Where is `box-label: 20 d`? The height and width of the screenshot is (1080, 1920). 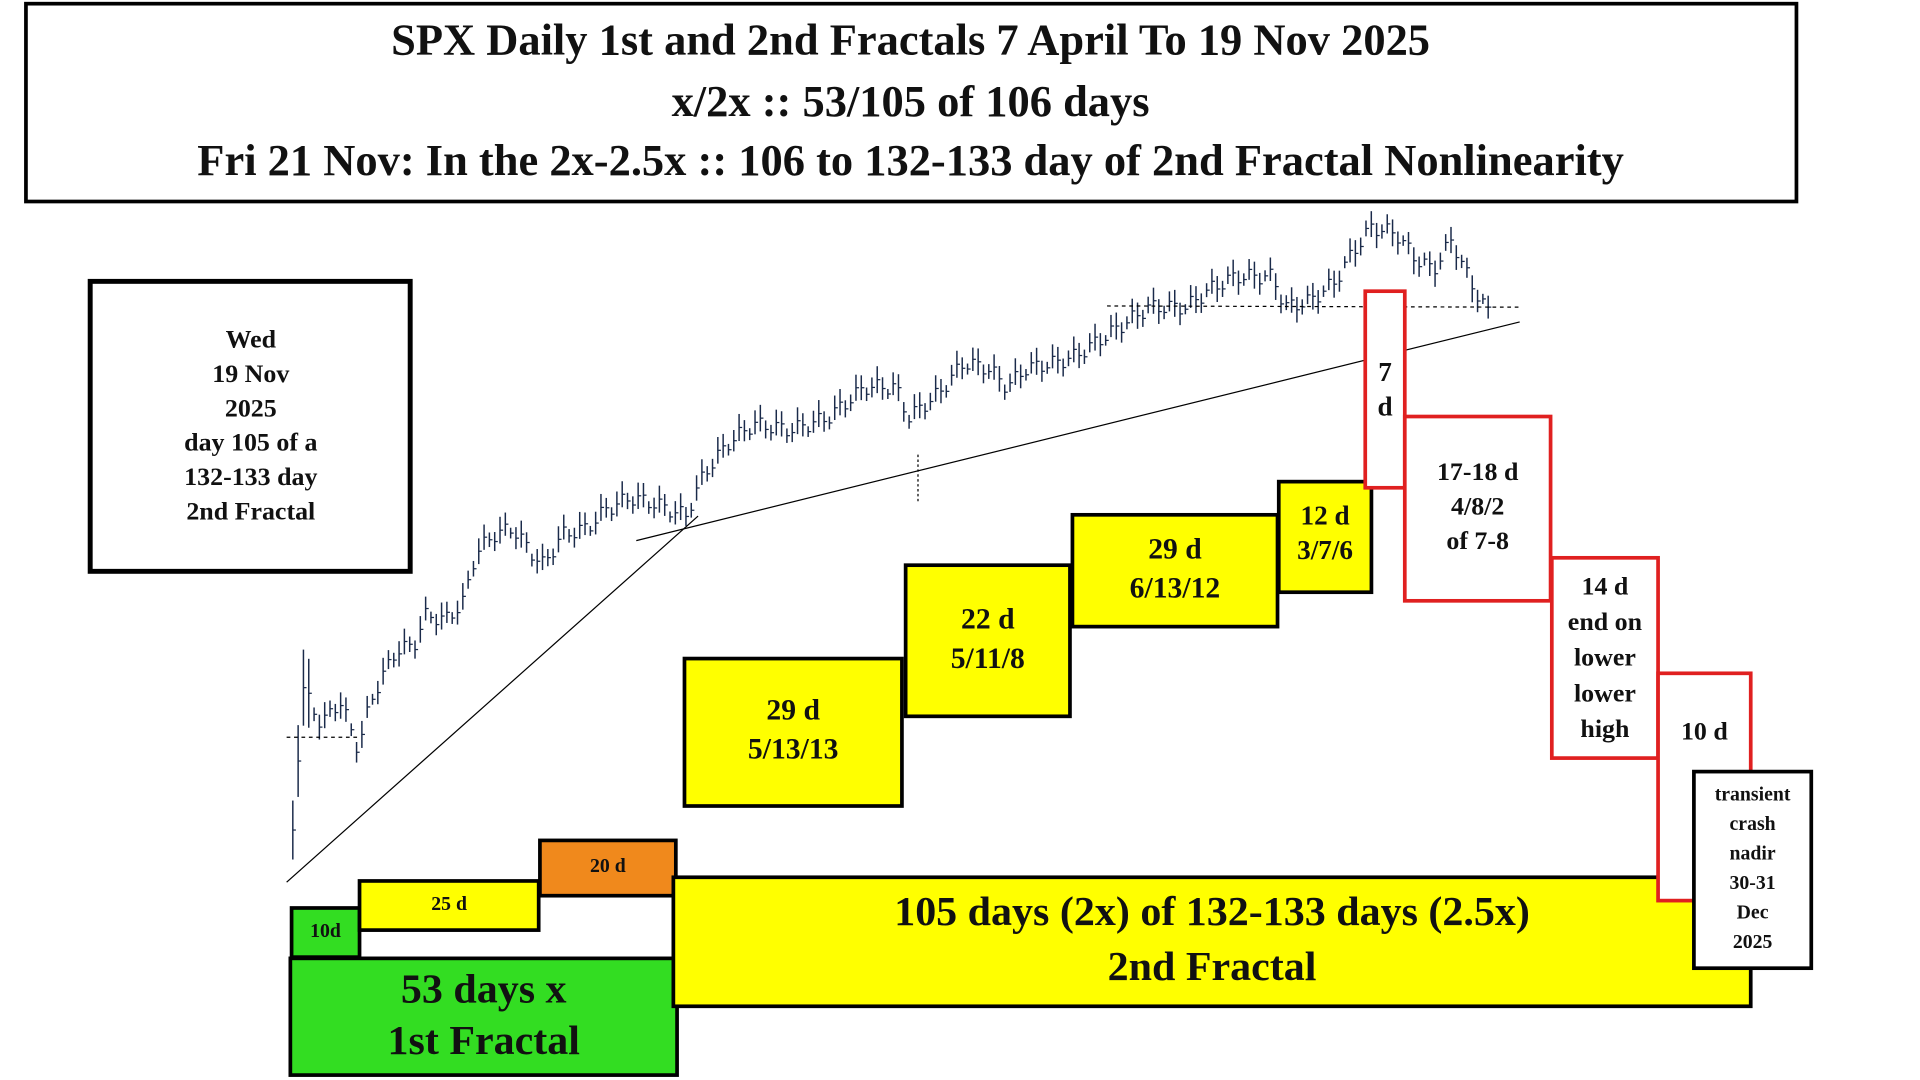
box-label: 20 d is located at coordinates (608, 866).